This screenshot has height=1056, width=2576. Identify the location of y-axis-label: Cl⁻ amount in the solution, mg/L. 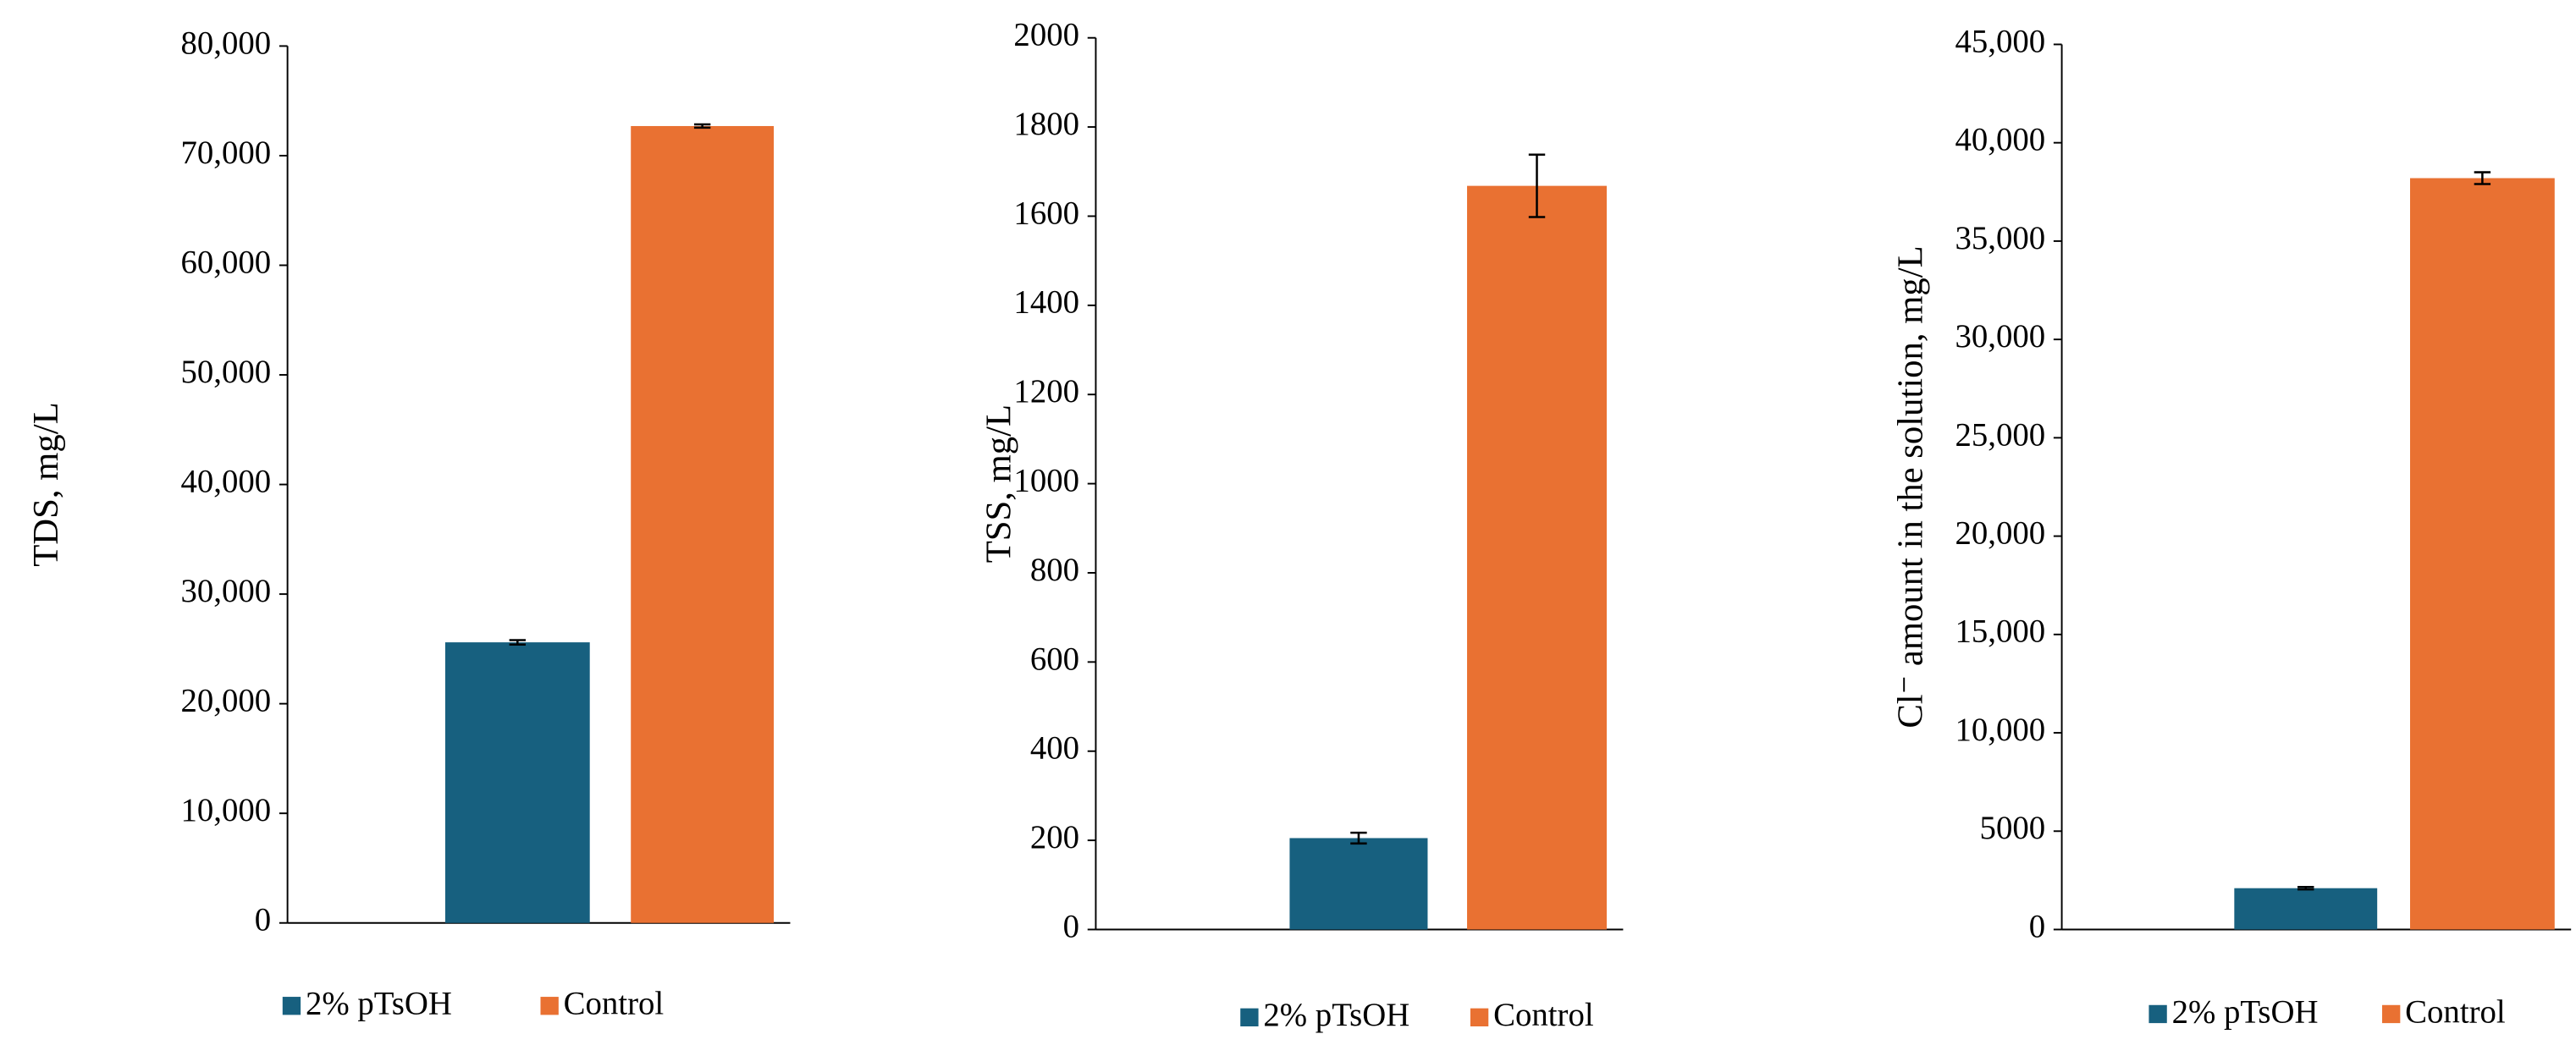
(1911, 487).